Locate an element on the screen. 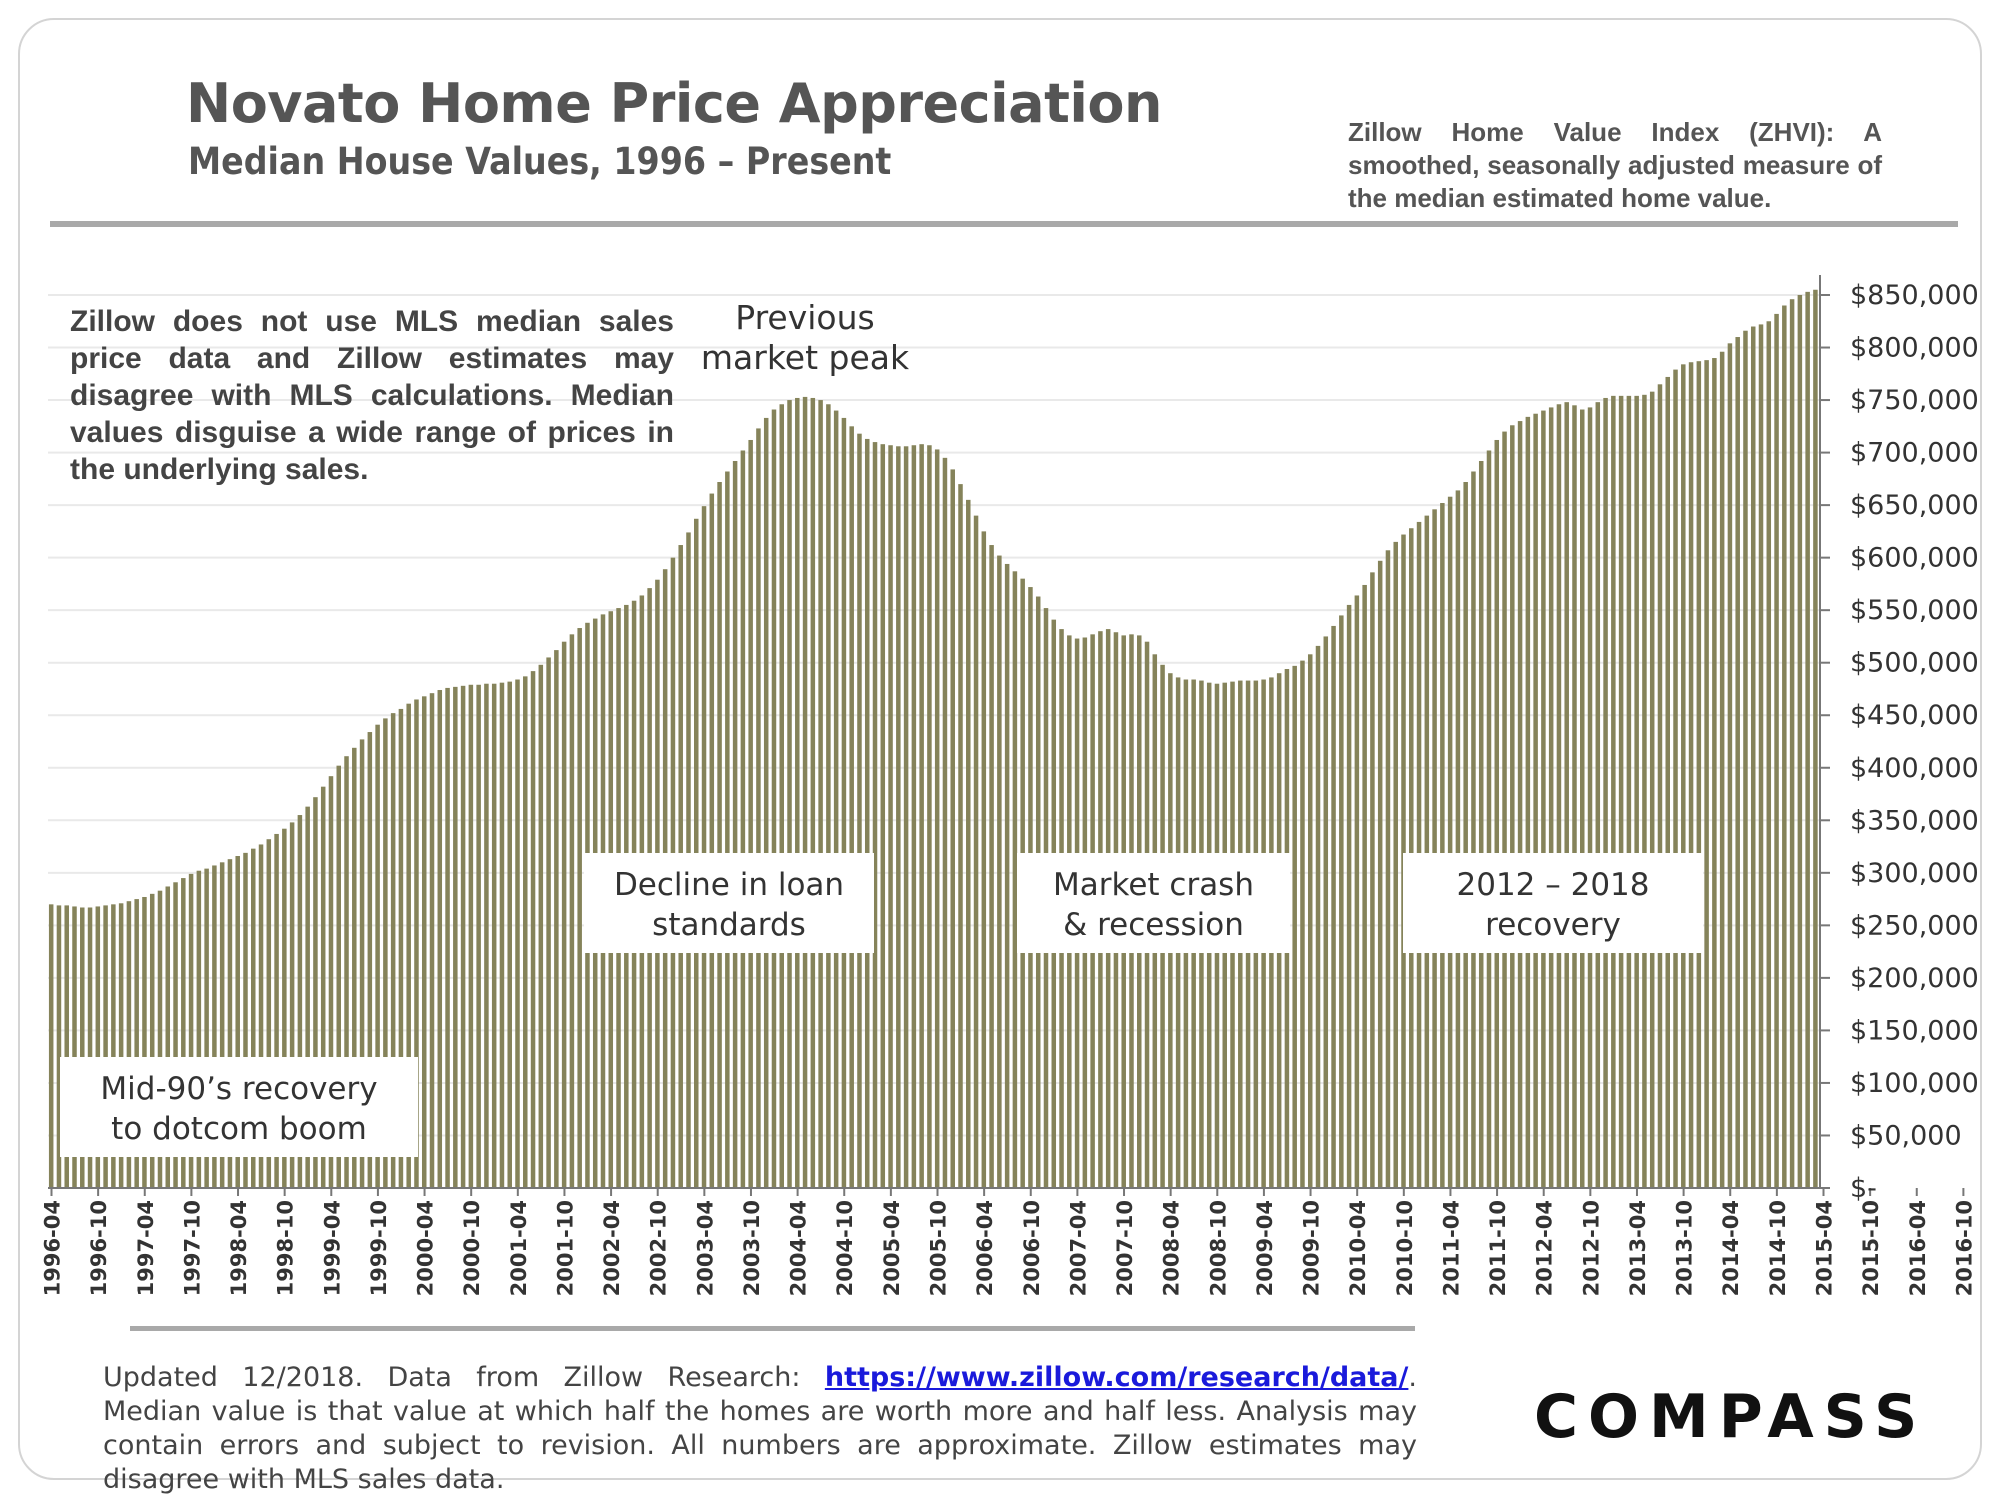 The image size is (2000, 1500). x-tick-label: 1997-10 is located at coordinates (192, 1248).